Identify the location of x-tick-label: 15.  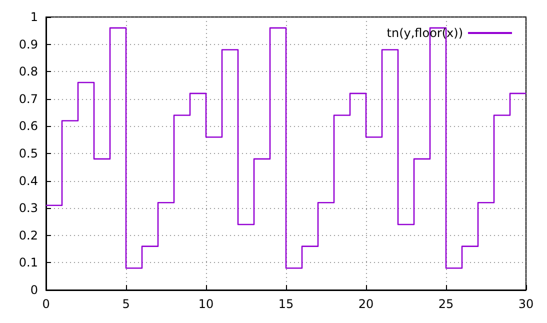
(286, 304).